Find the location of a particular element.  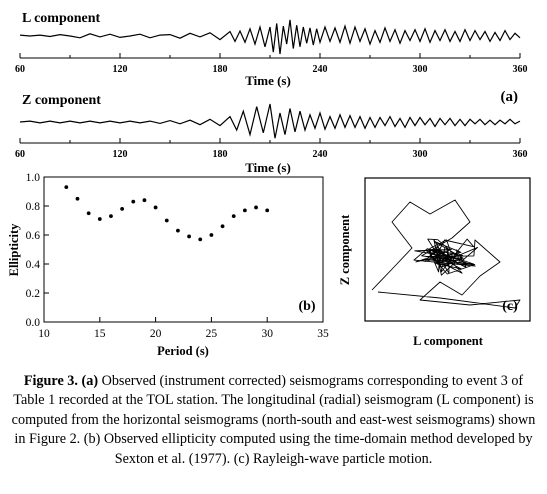

particle-motion-panel: L component Z component (c) is located at coordinates (434, 262).